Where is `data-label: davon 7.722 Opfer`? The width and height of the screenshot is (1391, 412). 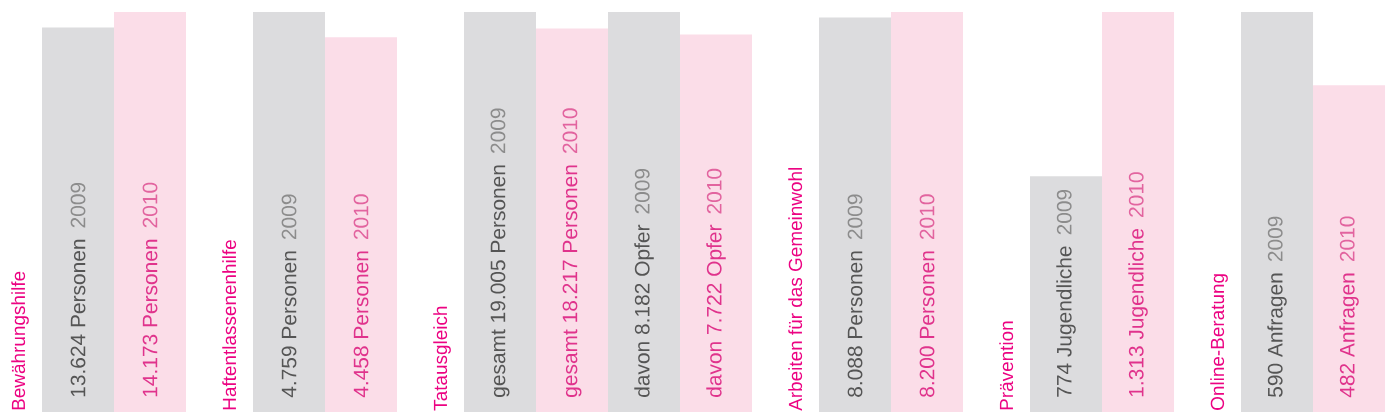 data-label: davon 7.722 Opfer is located at coordinates (716, 310).